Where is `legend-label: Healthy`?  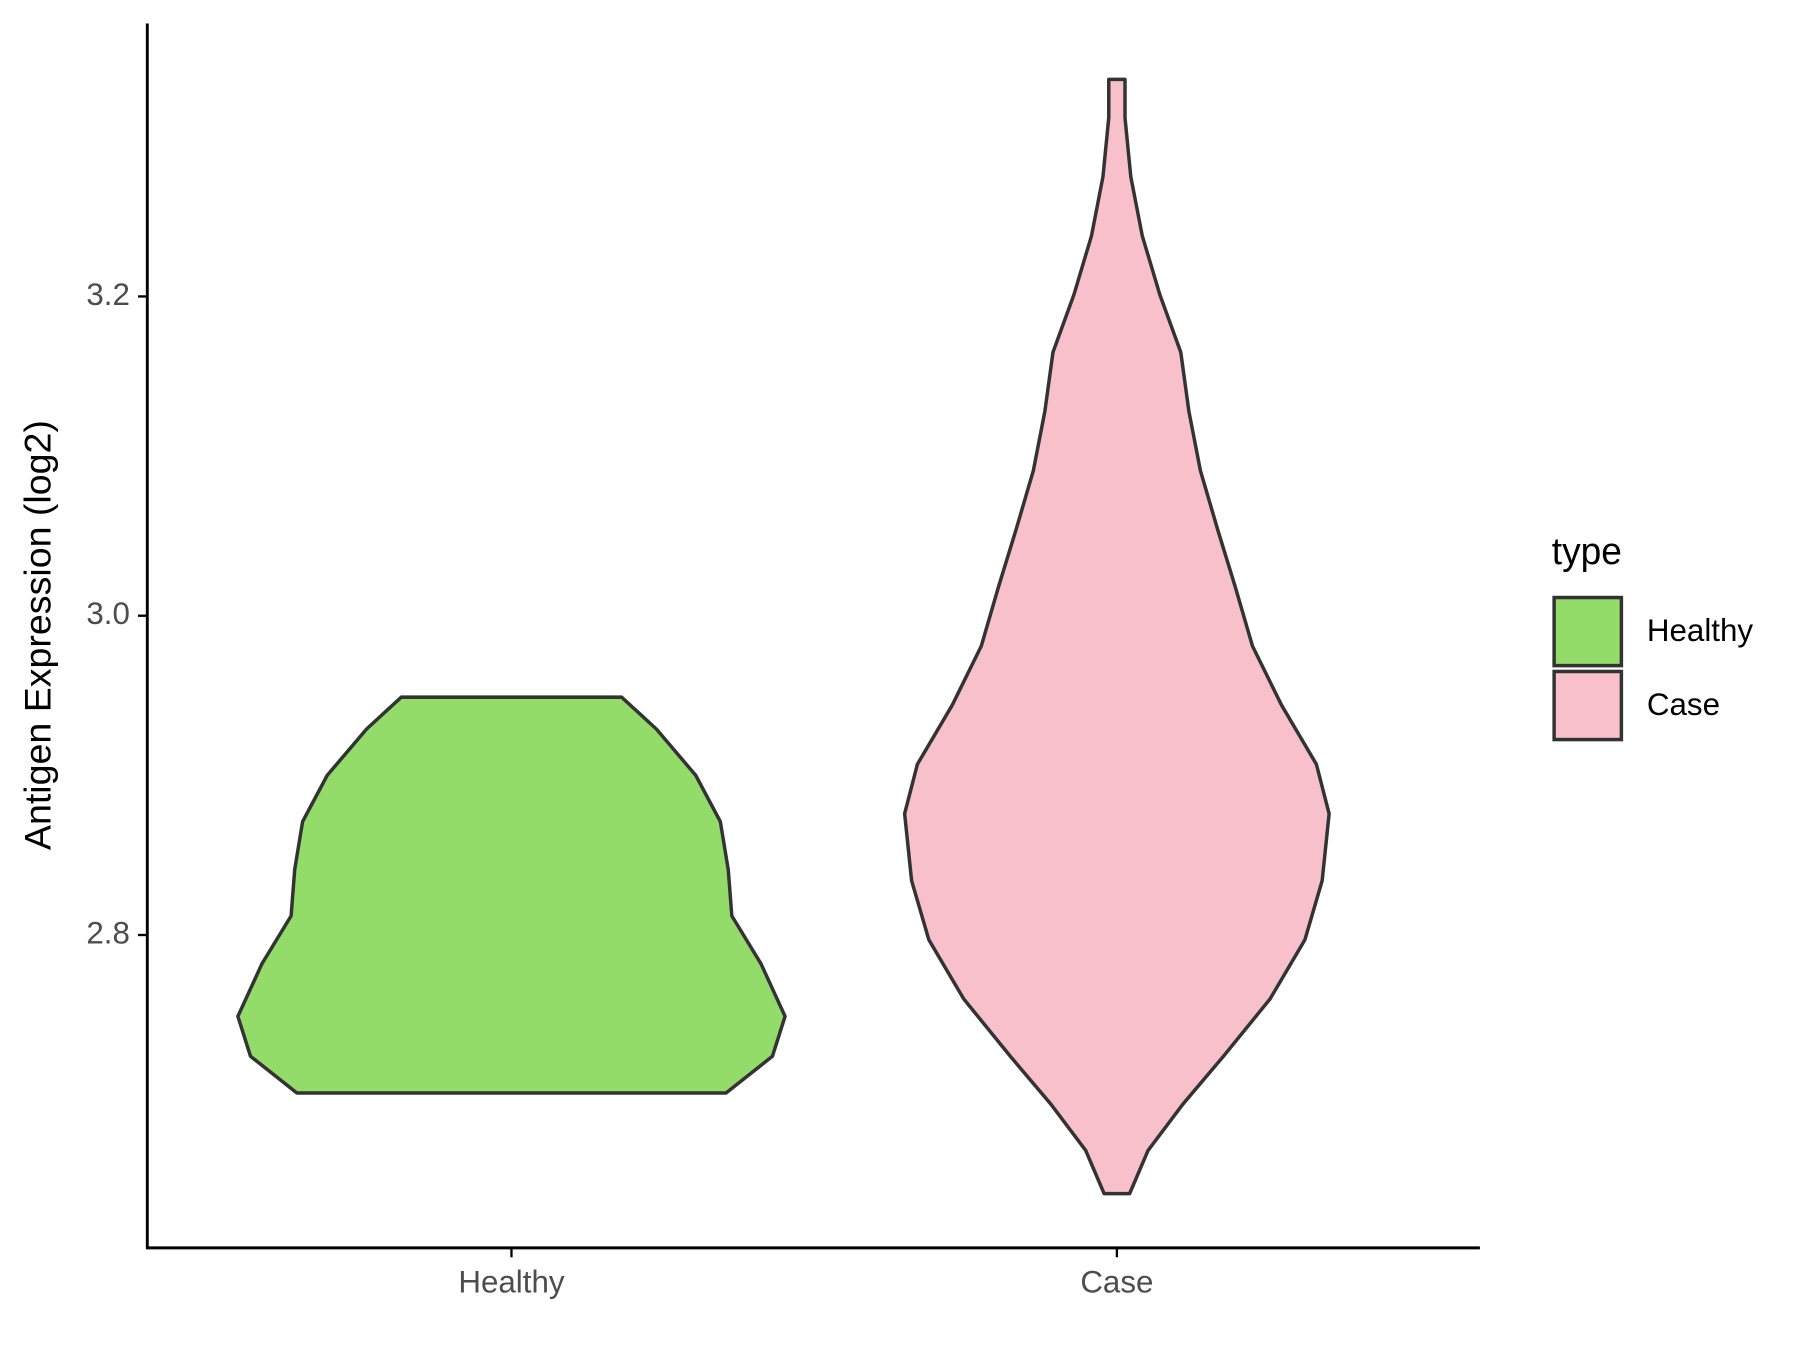 legend-label: Healthy is located at coordinates (1700, 630).